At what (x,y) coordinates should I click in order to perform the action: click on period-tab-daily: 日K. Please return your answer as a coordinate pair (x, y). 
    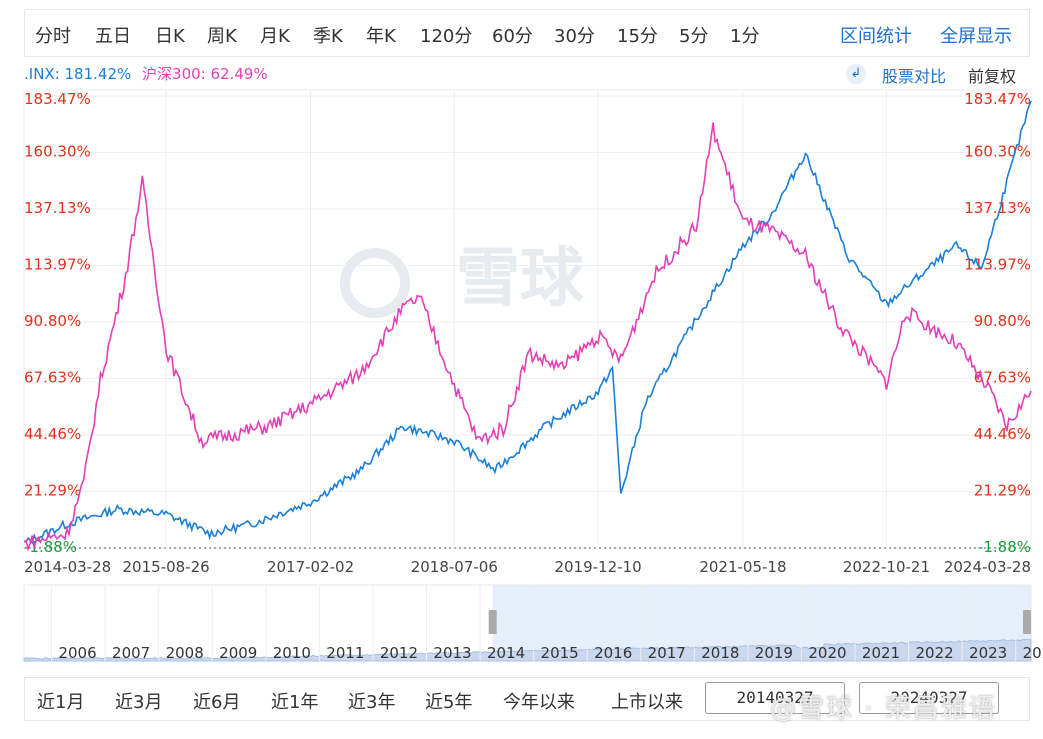
    Looking at the image, I should click on (170, 36).